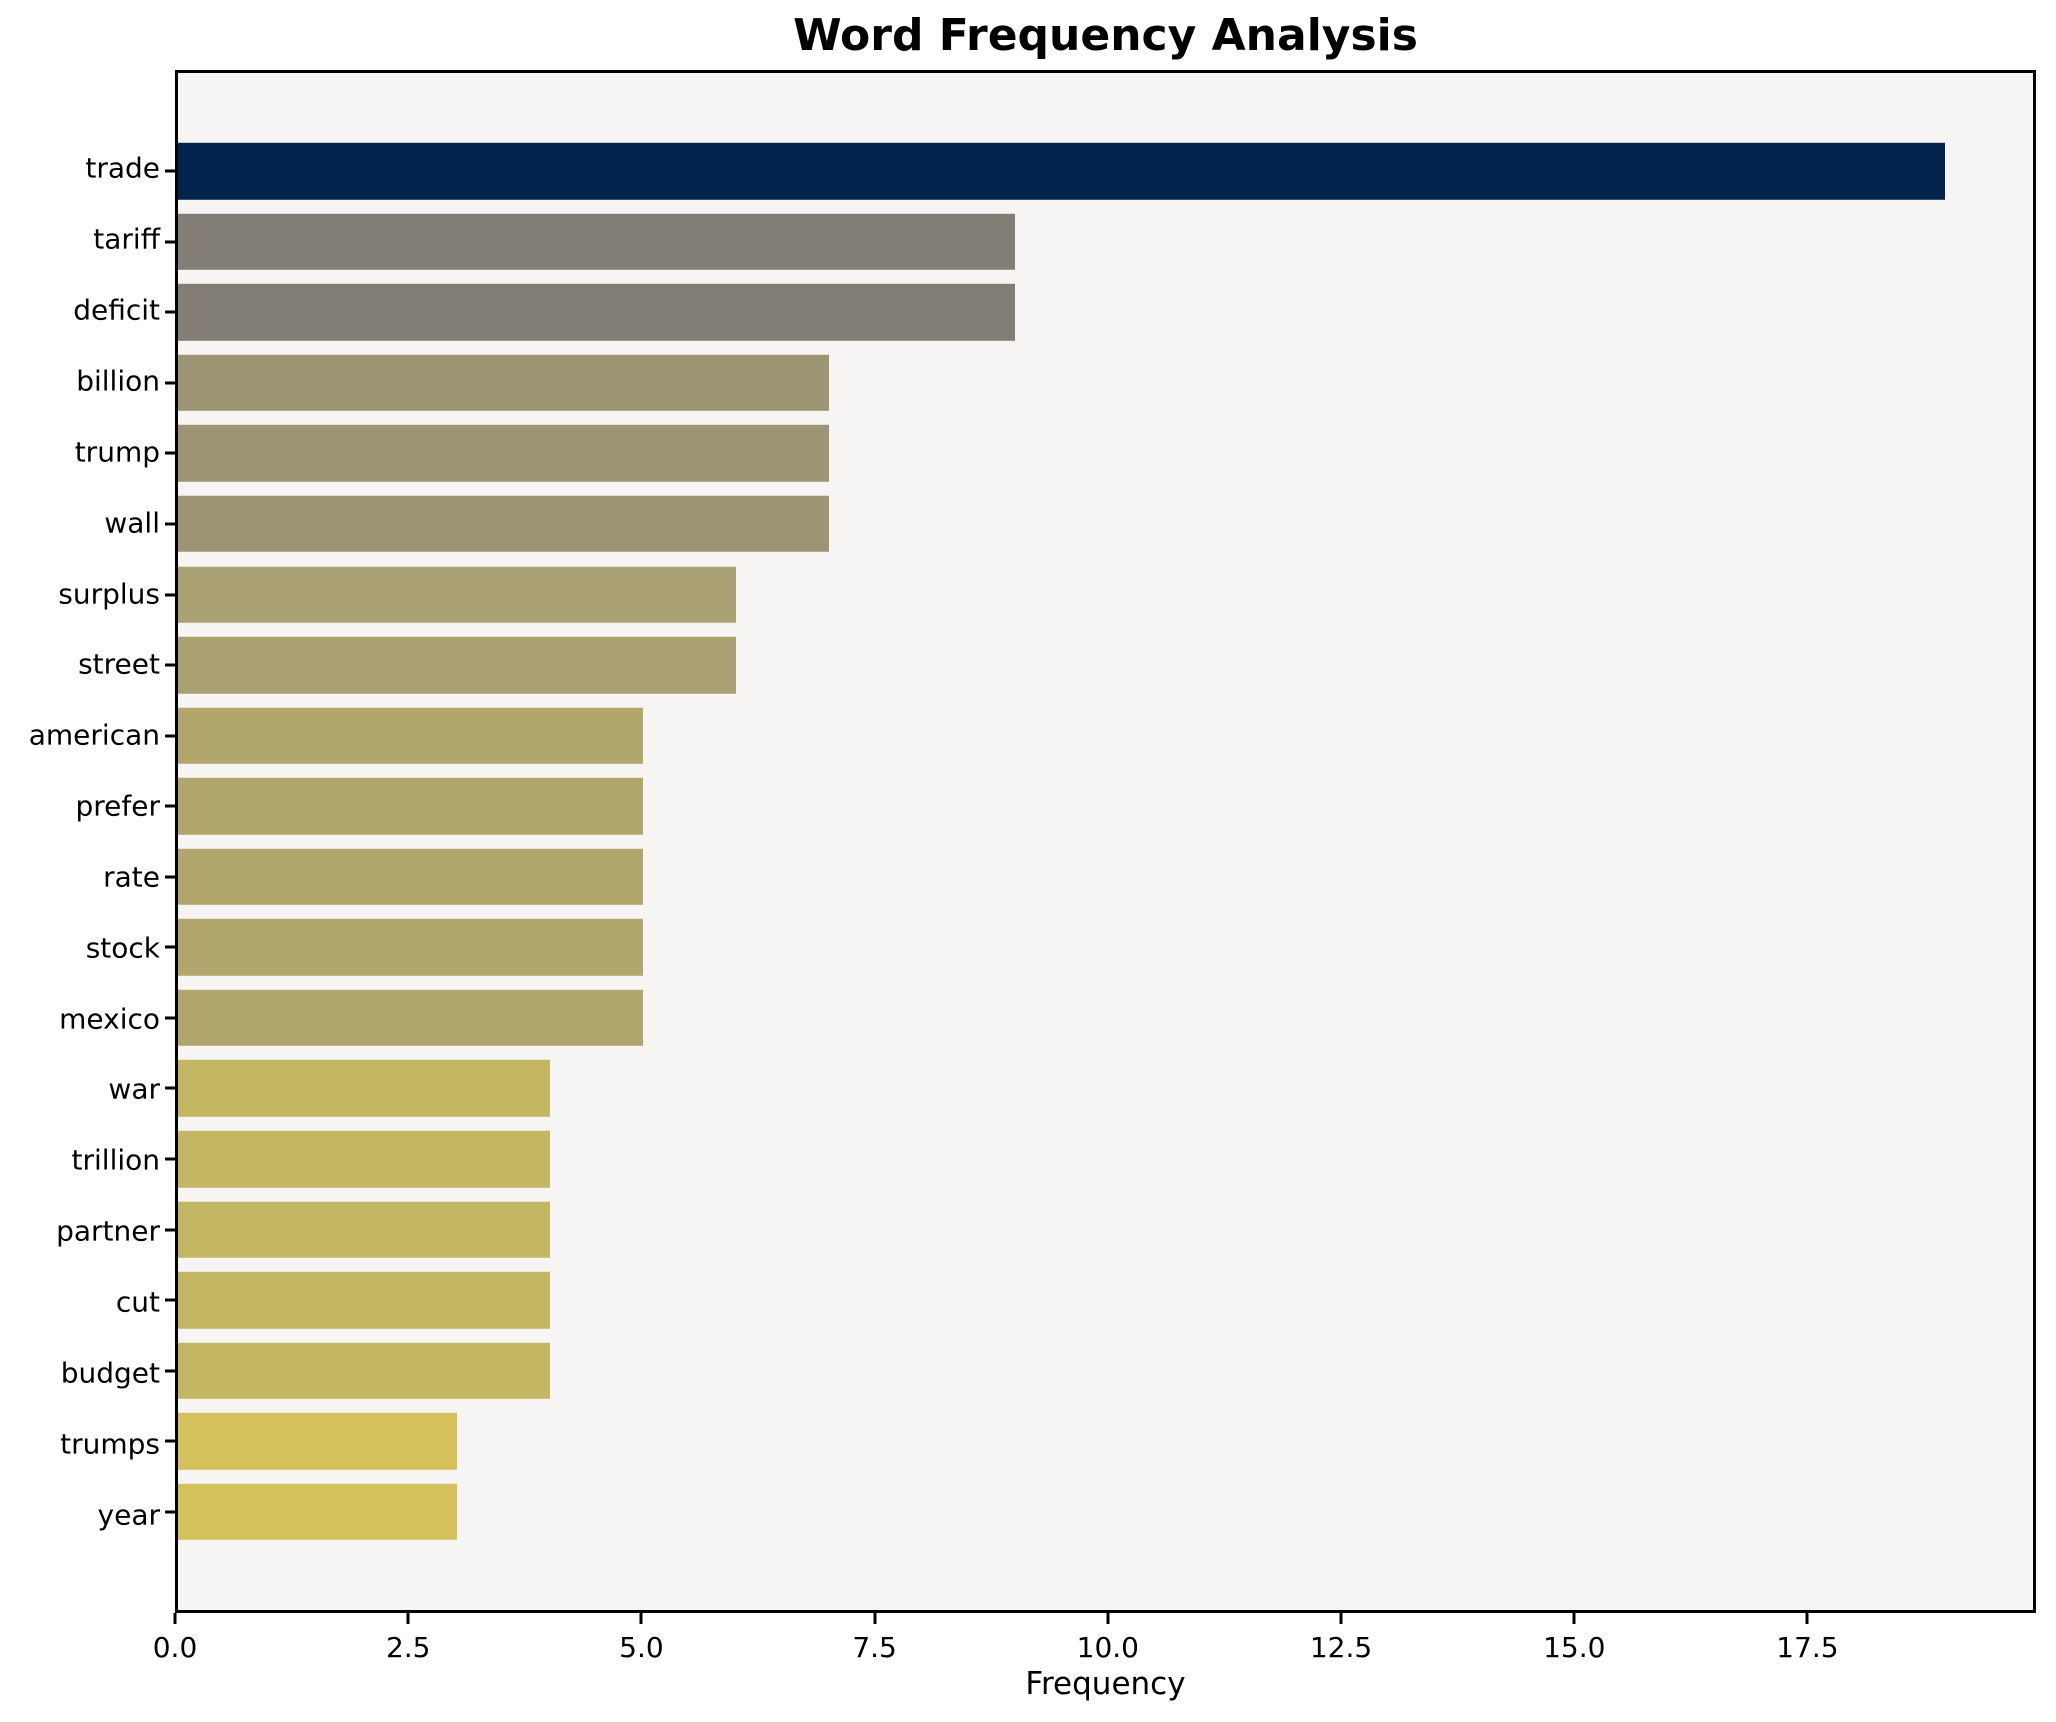  I want to click on y-tick-mark-billion, so click(170, 383).